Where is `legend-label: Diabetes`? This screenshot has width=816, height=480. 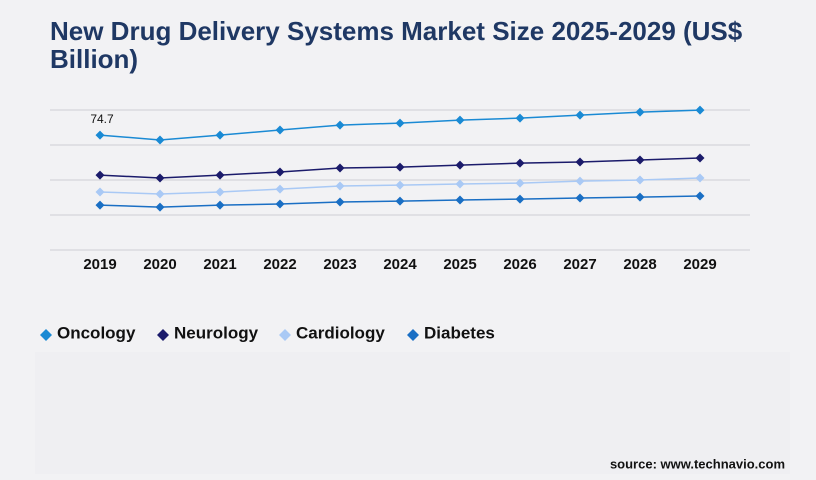
legend-label: Diabetes is located at coordinates (459, 332).